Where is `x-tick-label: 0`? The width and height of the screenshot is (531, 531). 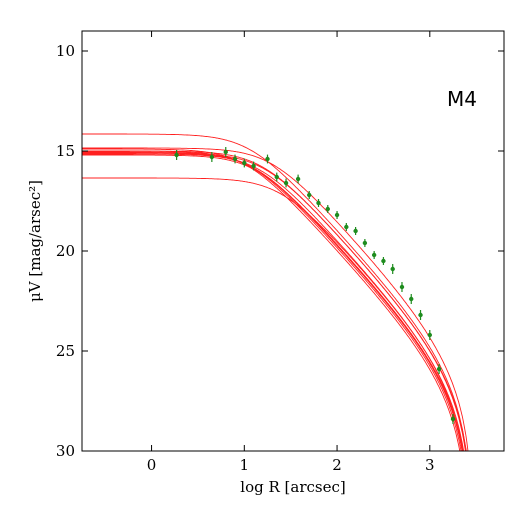 x-tick-label: 0 is located at coordinates (152, 465).